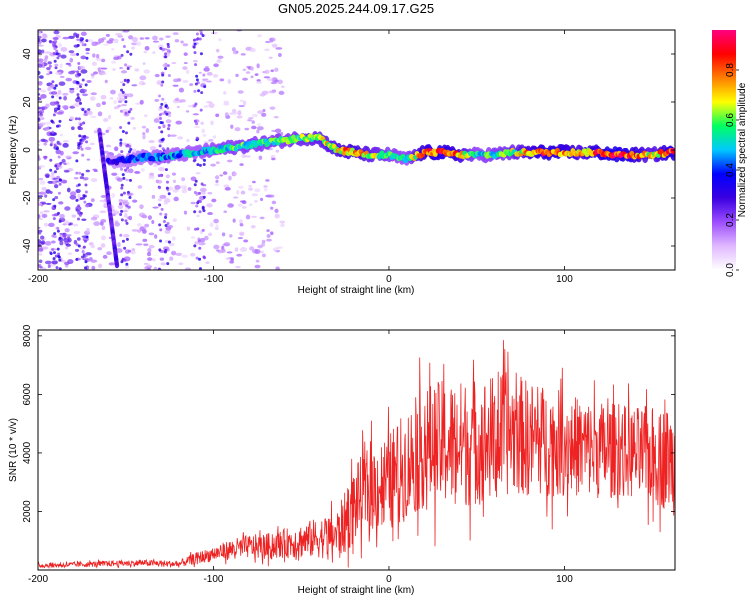  I want to click on snr-x-tick-label: -200, so click(38, 579).